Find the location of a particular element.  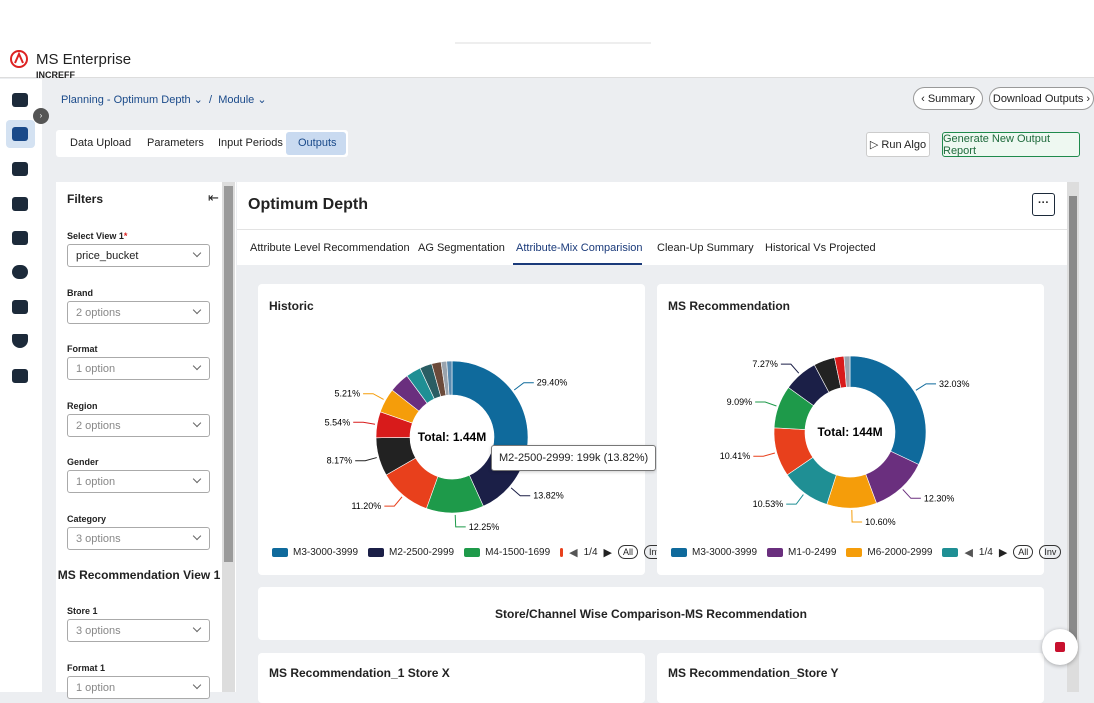

subtab: Historical Vs Projected is located at coordinates (820, 248).